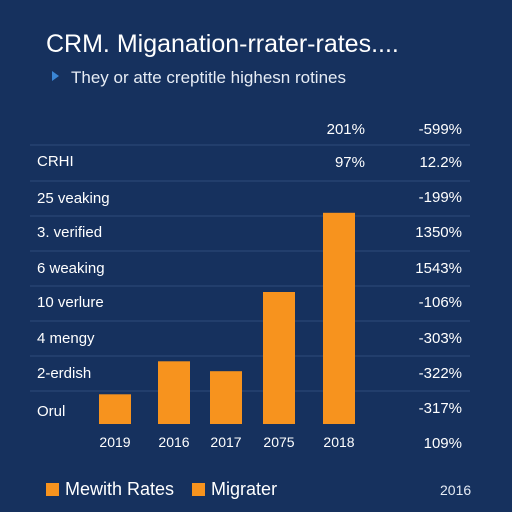 This screenshot has height=512, width=512. Describe the element at coordinates (71, 268) in the screenshot. I see `row-label: 6 weaking` at that location.